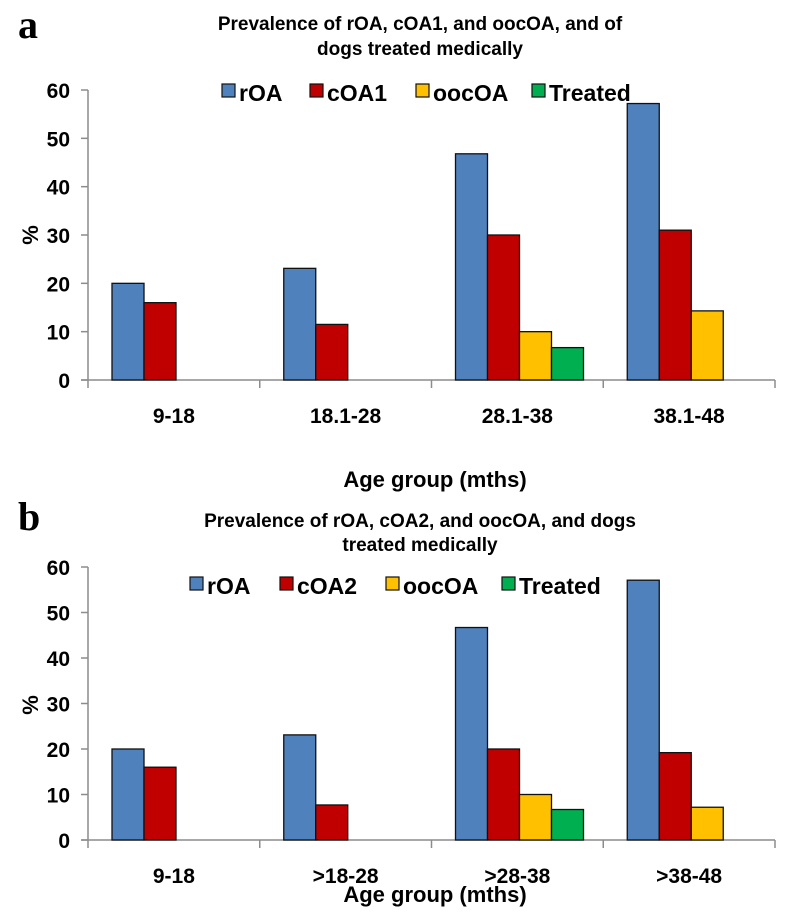 This screenshot has width=807, height=924. I want to click on legend-swatch-coa1, so click(316, 90).